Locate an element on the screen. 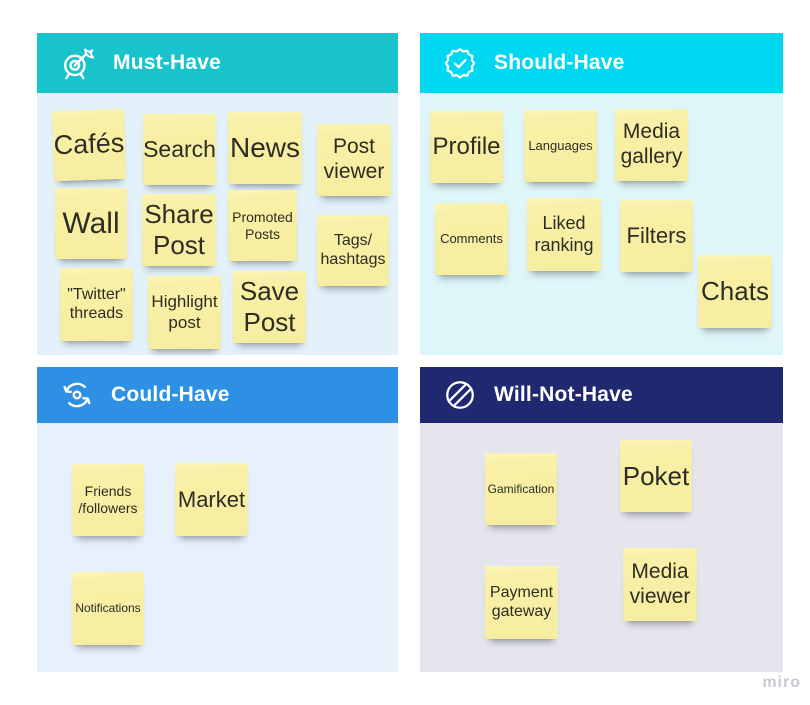  sticky-note: Gamification is located at coordinates (521, 489).